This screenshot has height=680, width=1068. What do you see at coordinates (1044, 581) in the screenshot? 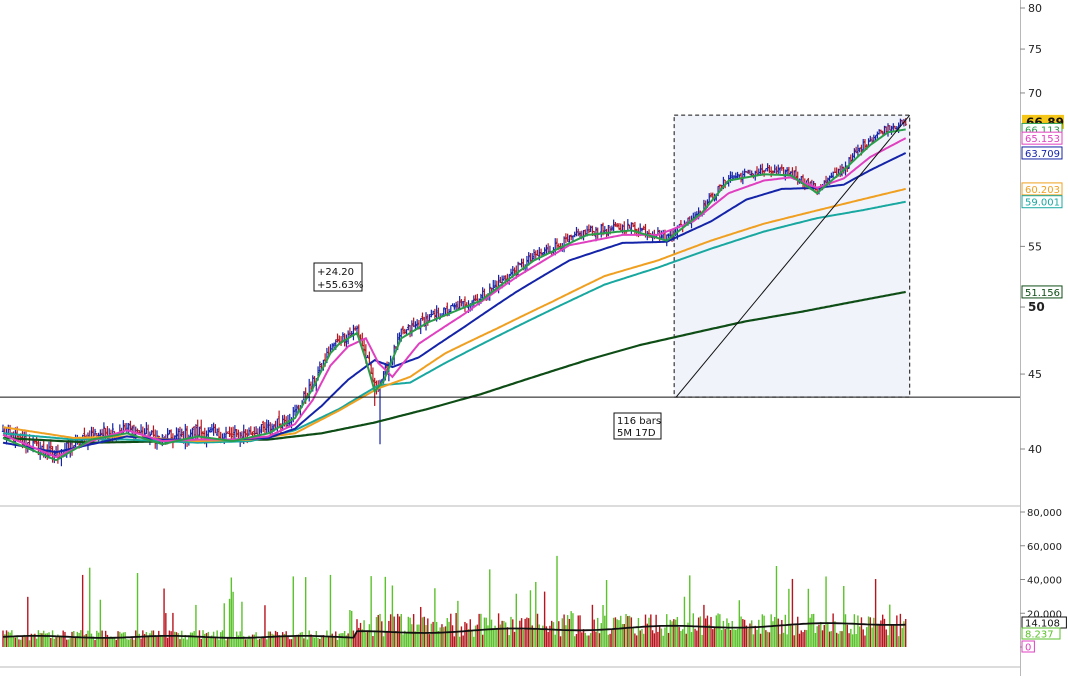
I see `volume-tick-label: 40,000` at bounding box center [1044, 581].